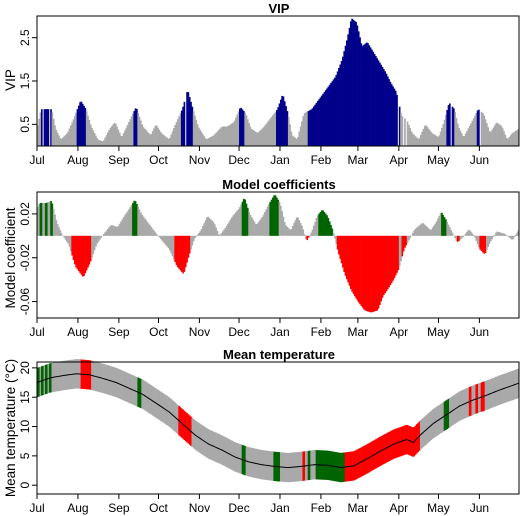  I want to click on x-tick-label: Jun, so click(479, 508).